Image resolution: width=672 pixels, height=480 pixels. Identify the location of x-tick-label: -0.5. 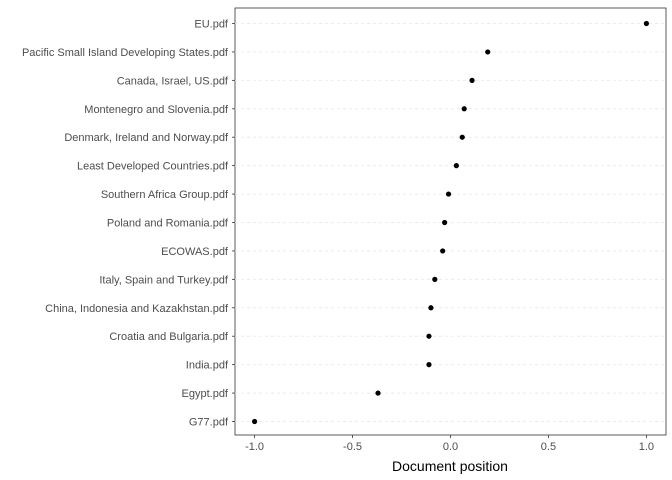
(352, 447).